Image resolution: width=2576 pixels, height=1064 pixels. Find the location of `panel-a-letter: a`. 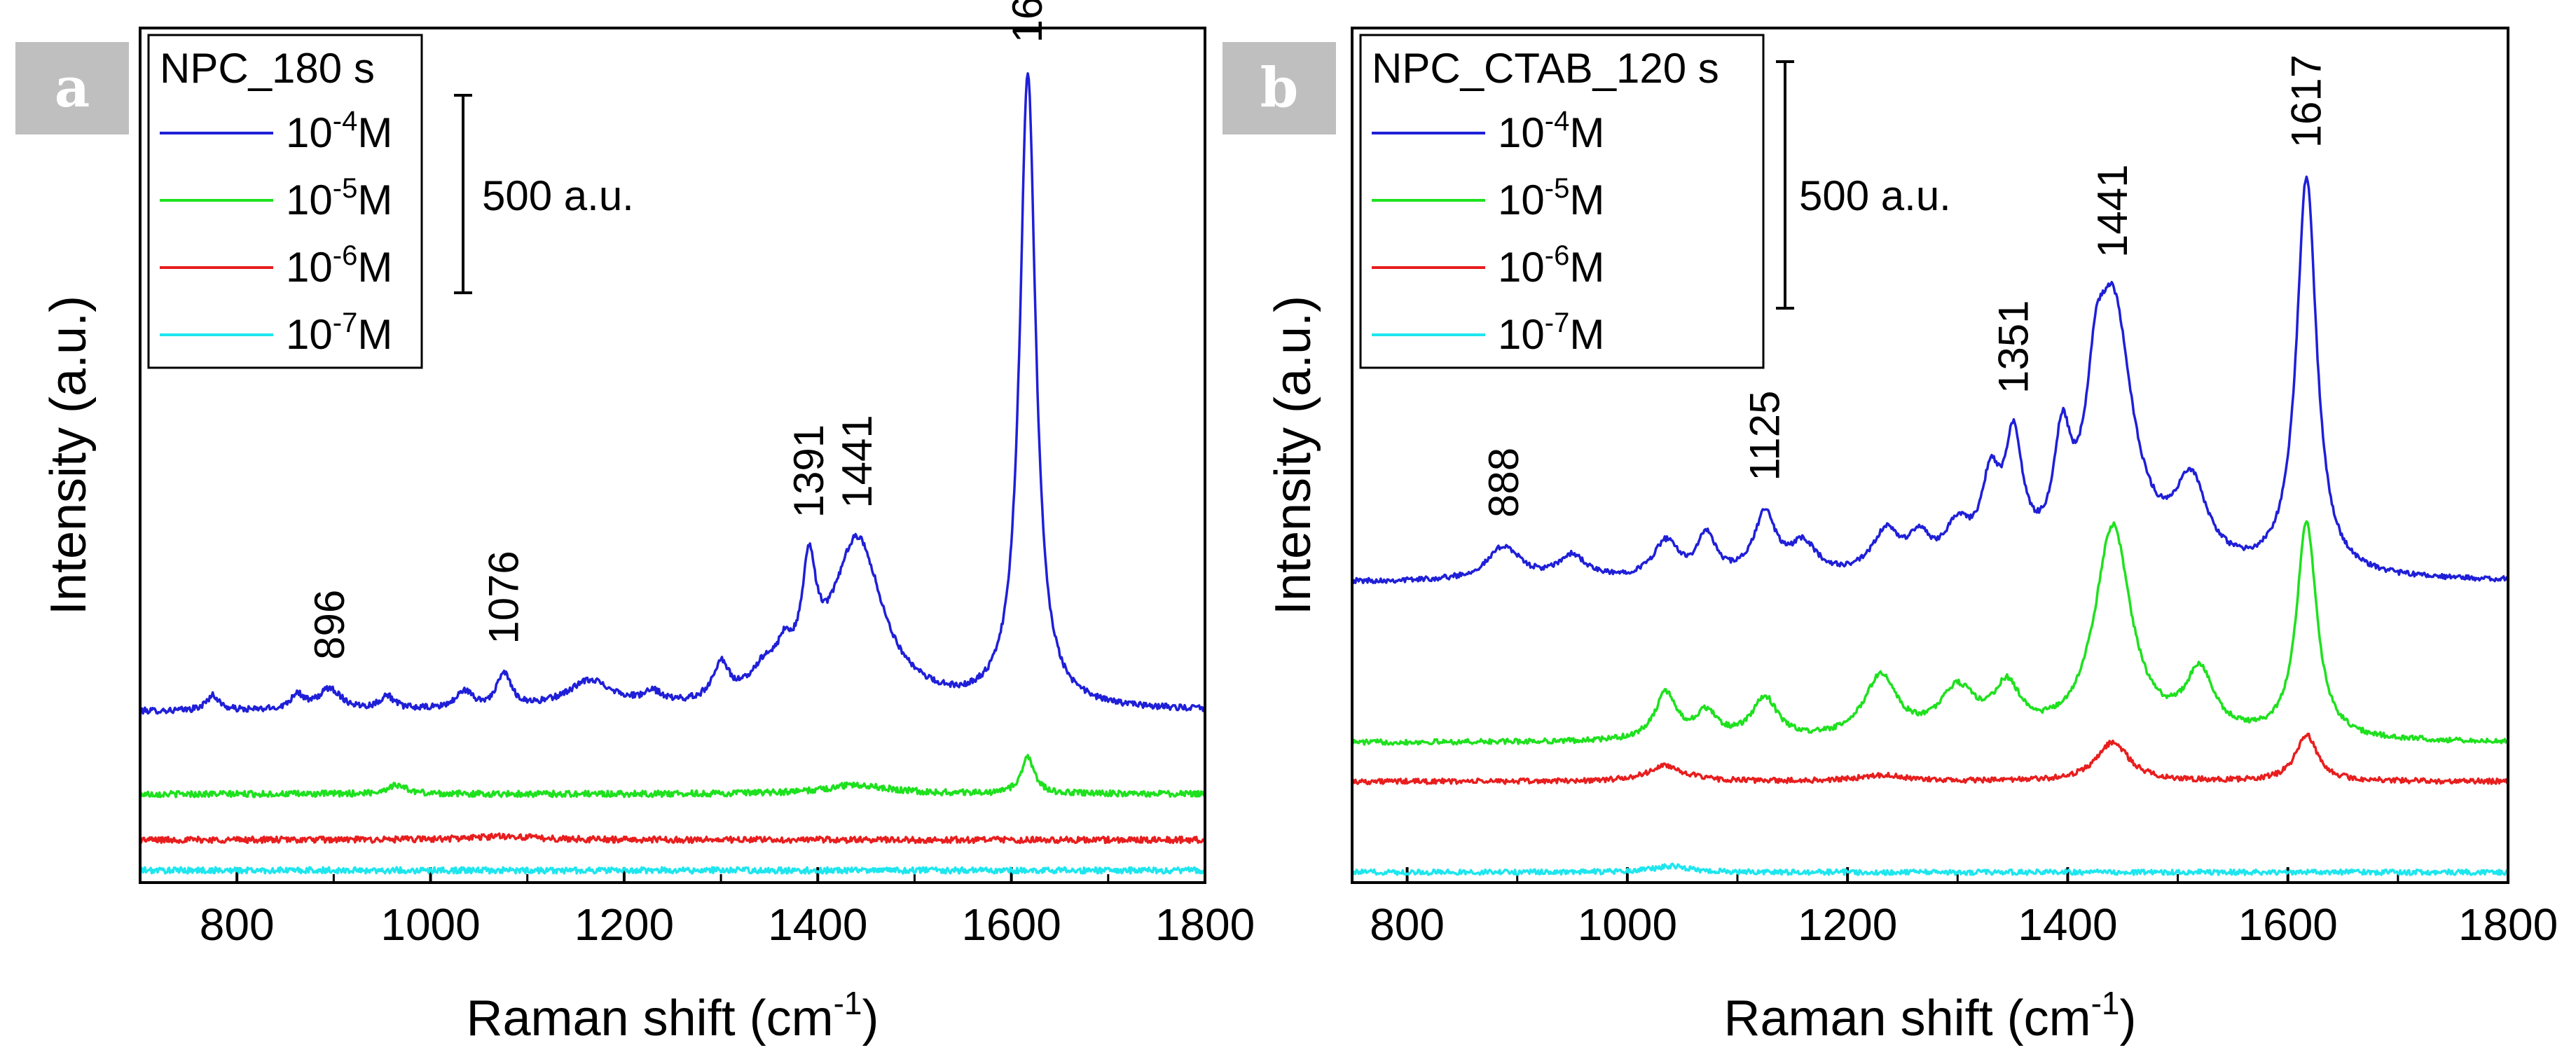

panel-a-letter: a is located at coordinates (72, 88).